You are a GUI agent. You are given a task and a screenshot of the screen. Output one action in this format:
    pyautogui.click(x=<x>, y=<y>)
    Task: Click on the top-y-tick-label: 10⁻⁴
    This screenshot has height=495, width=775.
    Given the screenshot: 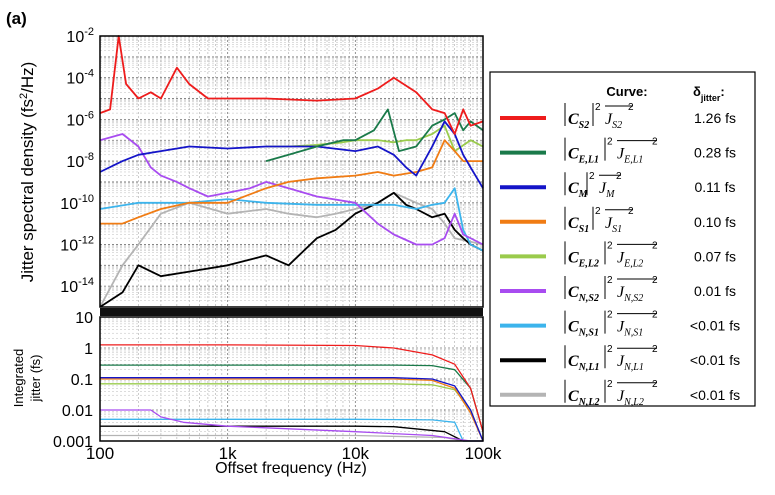 What is the action you would take?
    pyautogui.click(x=80, y=78)
    